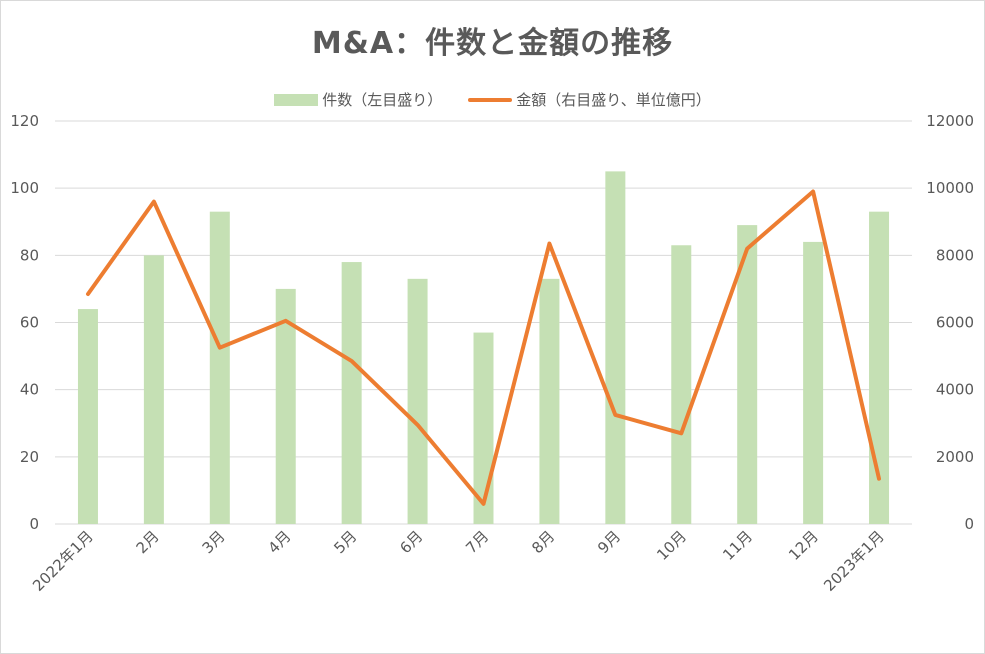  I want to click on x-tick-label: 3月, so click(214, 542).